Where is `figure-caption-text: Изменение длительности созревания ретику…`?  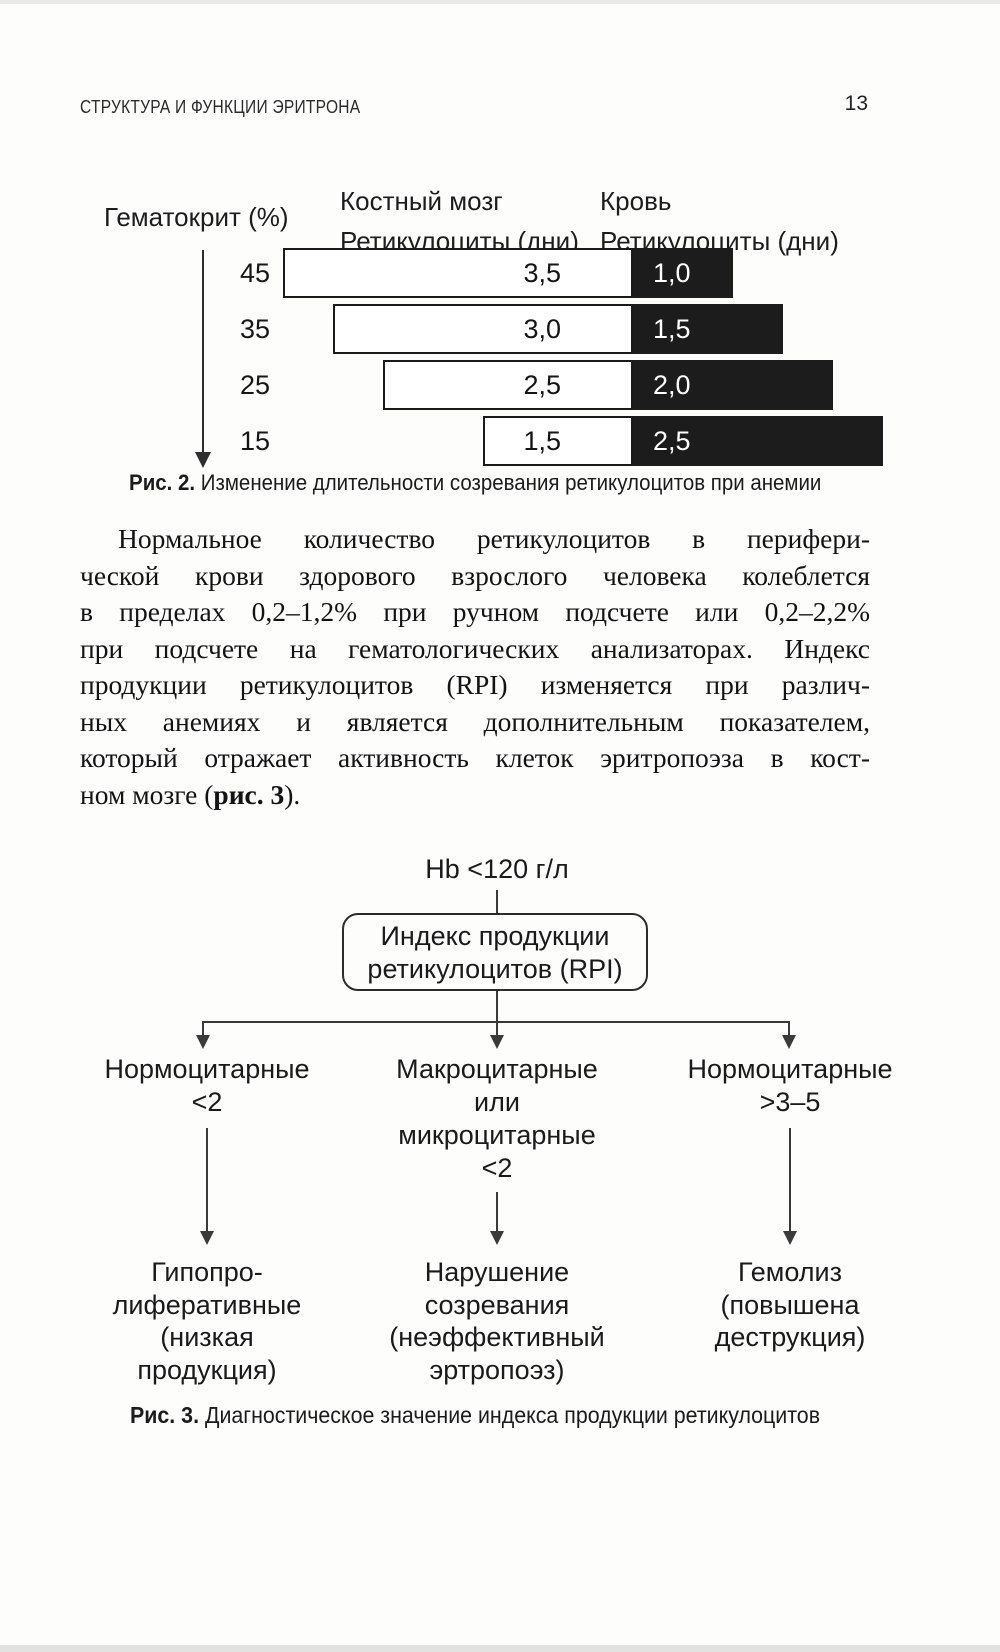
figure-caption-text: Изменение длительности созревания ретику… is located at coordinates (508, 482).